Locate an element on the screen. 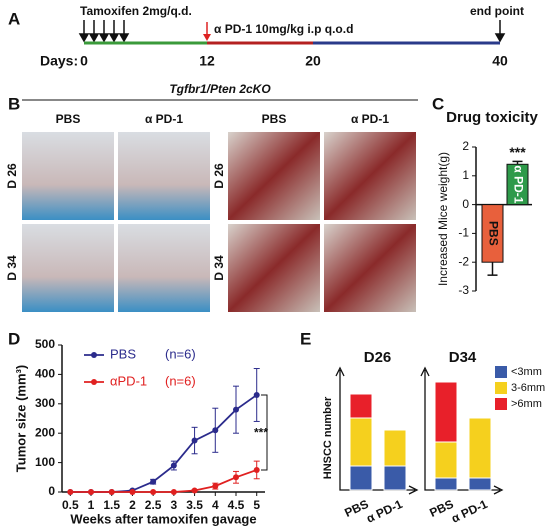  y-tick-label: -1 is located at coordinates (463, 233).